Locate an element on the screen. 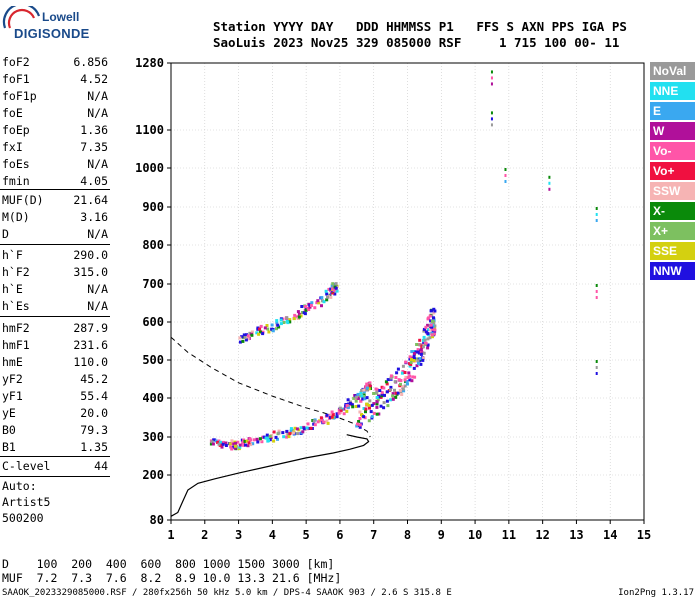 This screenshot has height=600, width=700. param-key: MUF(D) is located at coordinates (23, 200).